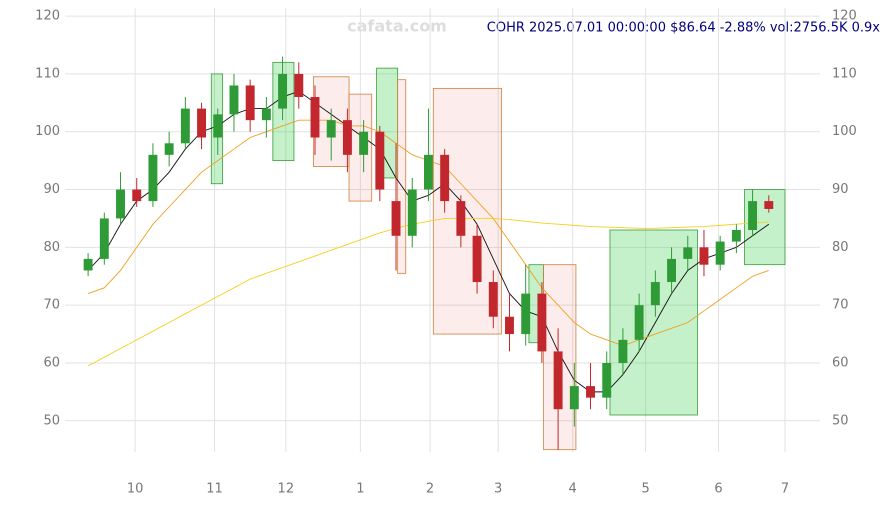 Image resolution: width=890 pixels, height=507 pixels. Describe the element at coordinates (785, 489) in the screenshot. I see `x-tick-label: 7` at that location.